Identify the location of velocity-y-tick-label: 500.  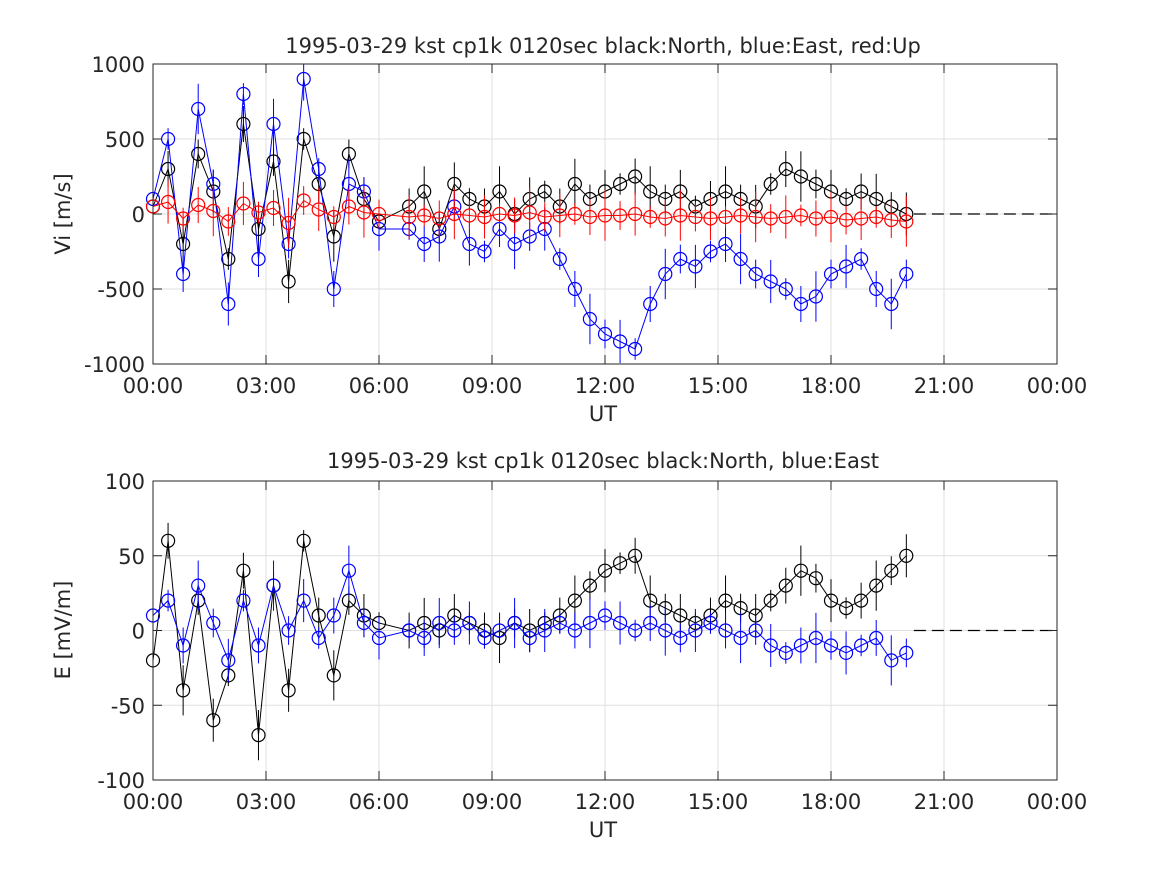
(125, 140).